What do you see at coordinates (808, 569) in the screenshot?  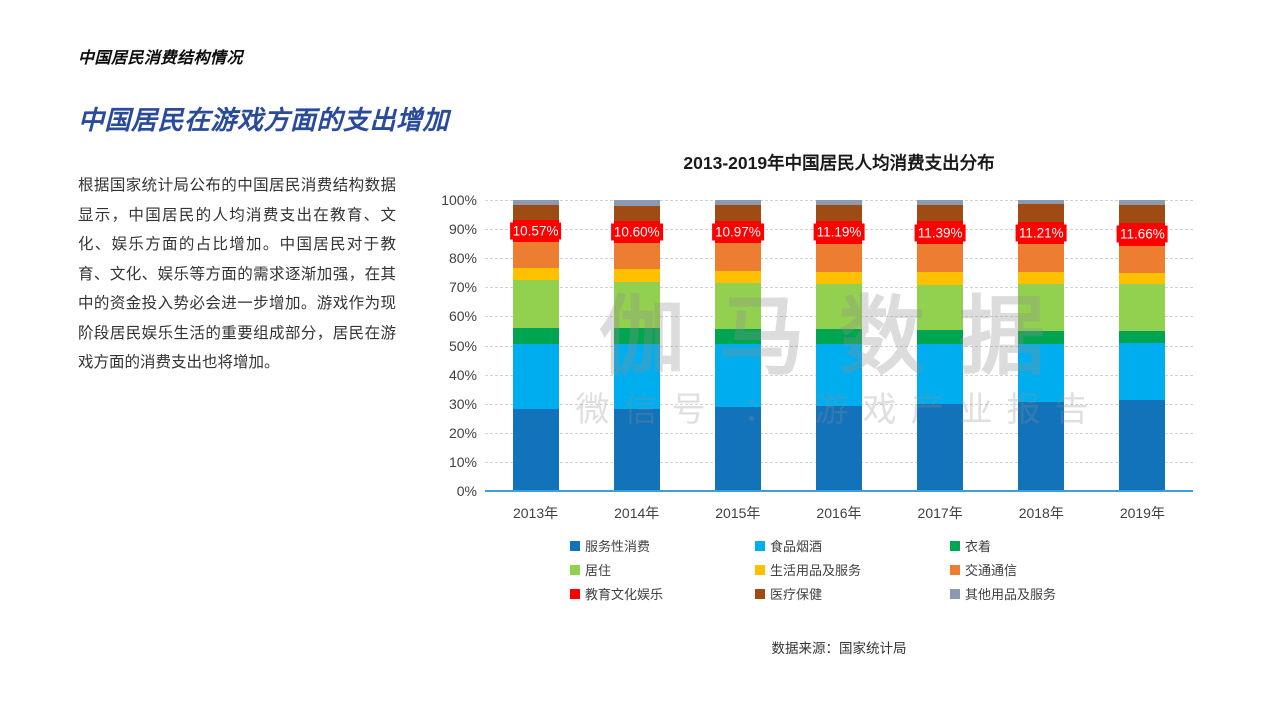 I see `legend-item-生活用品及服务: 生活用品及服务` at bounding box center [808, 569].